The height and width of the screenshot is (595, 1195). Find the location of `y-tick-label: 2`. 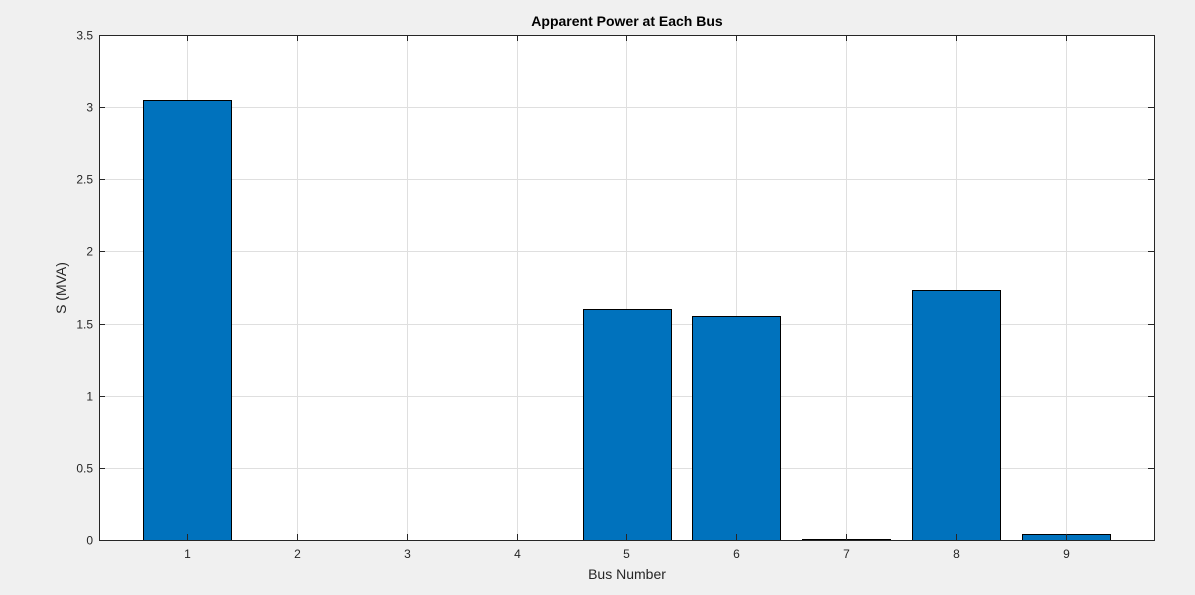

y-tick-label: 2 is located at coordinates (89, 252).